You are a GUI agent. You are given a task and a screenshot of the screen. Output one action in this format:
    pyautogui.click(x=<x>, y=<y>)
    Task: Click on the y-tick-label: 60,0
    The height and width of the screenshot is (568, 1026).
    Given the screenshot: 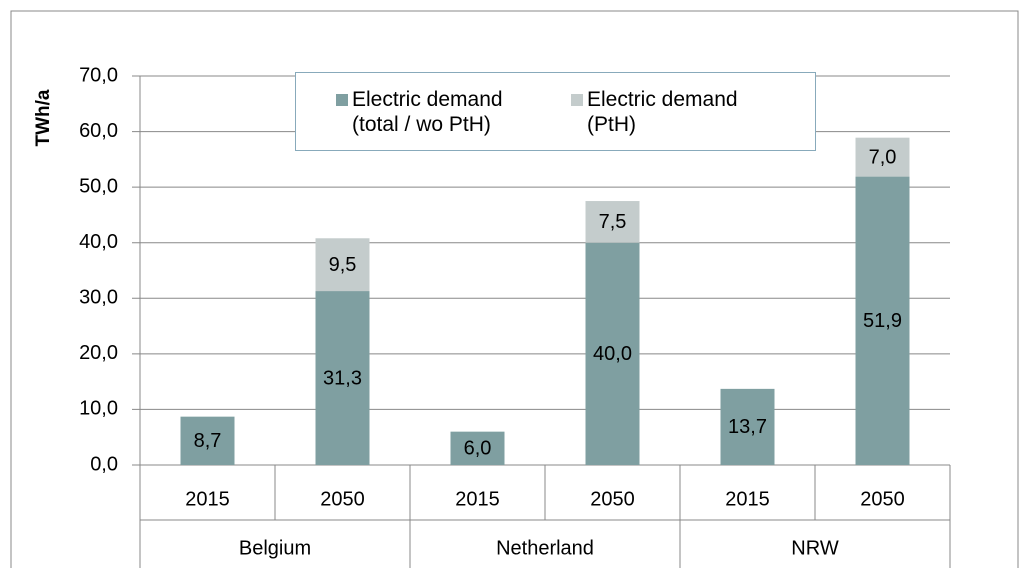 What is the action you would take?
    pyautogui.click(x=98, y=131)
    